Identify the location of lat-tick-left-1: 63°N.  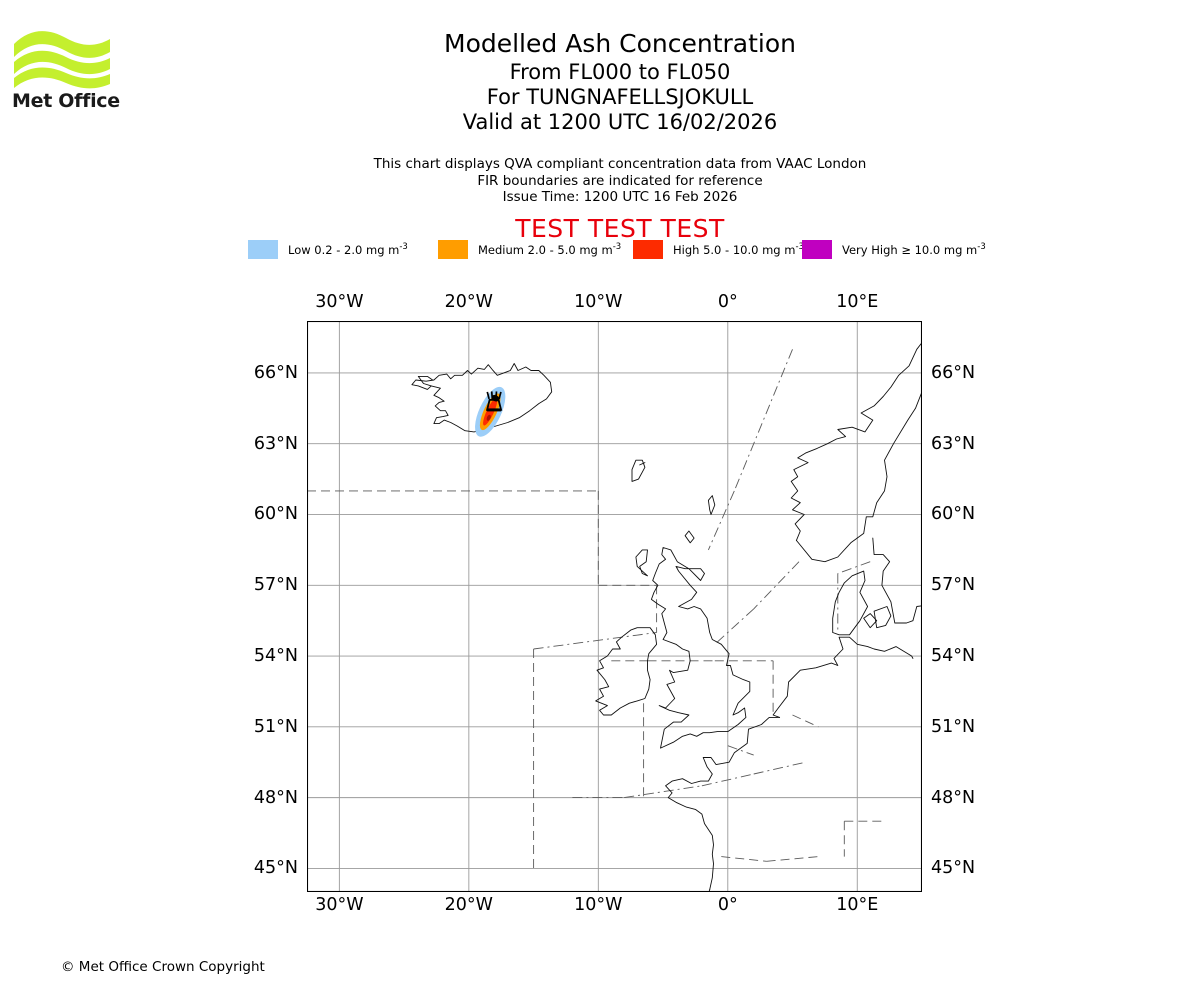
(275, 443).